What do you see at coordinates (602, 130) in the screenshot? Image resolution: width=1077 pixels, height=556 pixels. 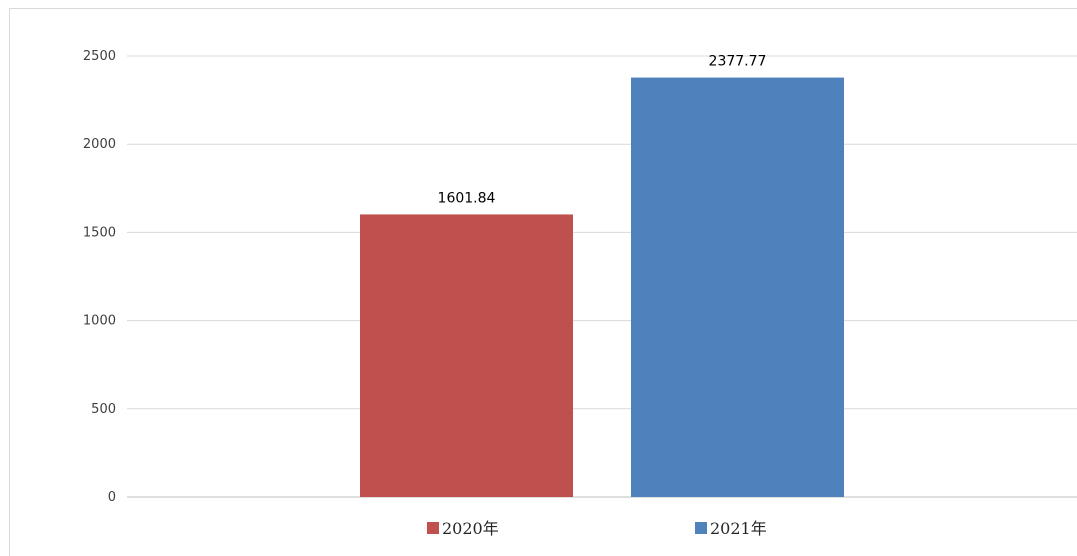 I see `data-labels: 1601.84 2377.77` at bounding box center [602, 130].